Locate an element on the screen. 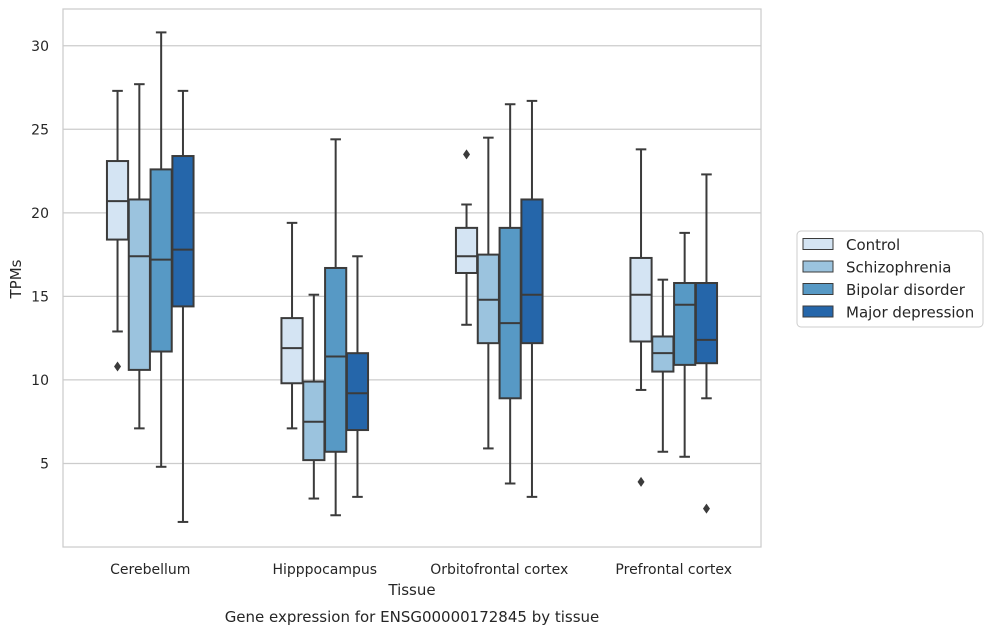 This screenshot has width=993, height=634. legend-label: Control is located at coordinates (873, 245).